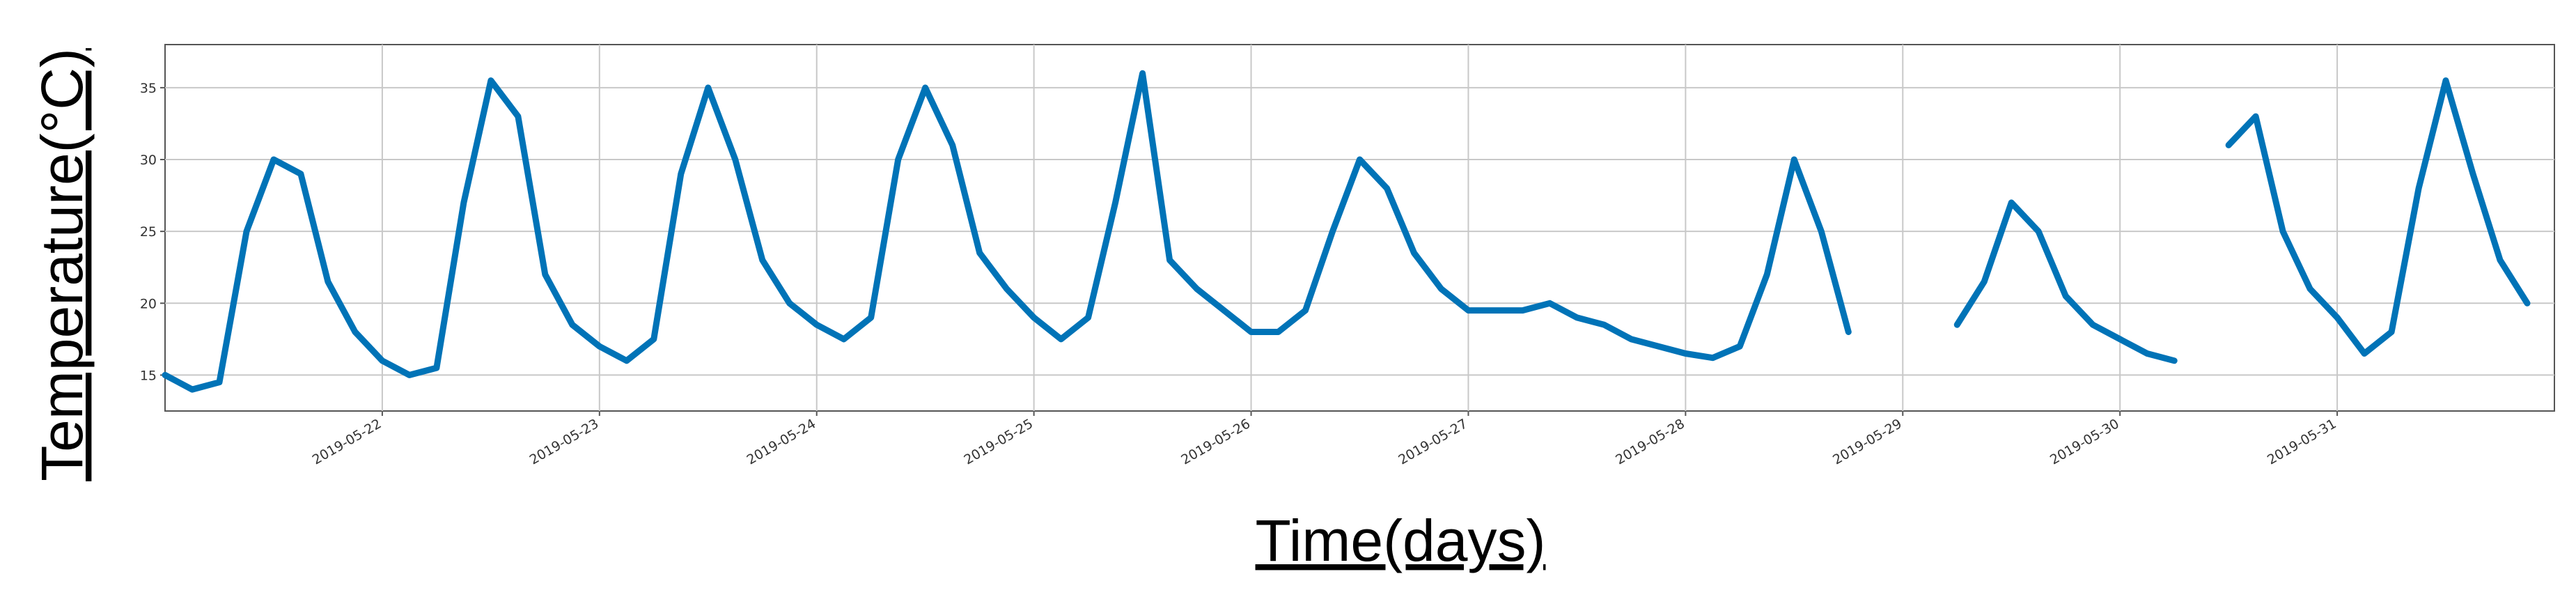 The height and width of the screenshot is (597, 2576). What do you see at coordinates (149, 160) in the screenshot?
I see `y-tick-label: 30` at bounding box center [149, 160].